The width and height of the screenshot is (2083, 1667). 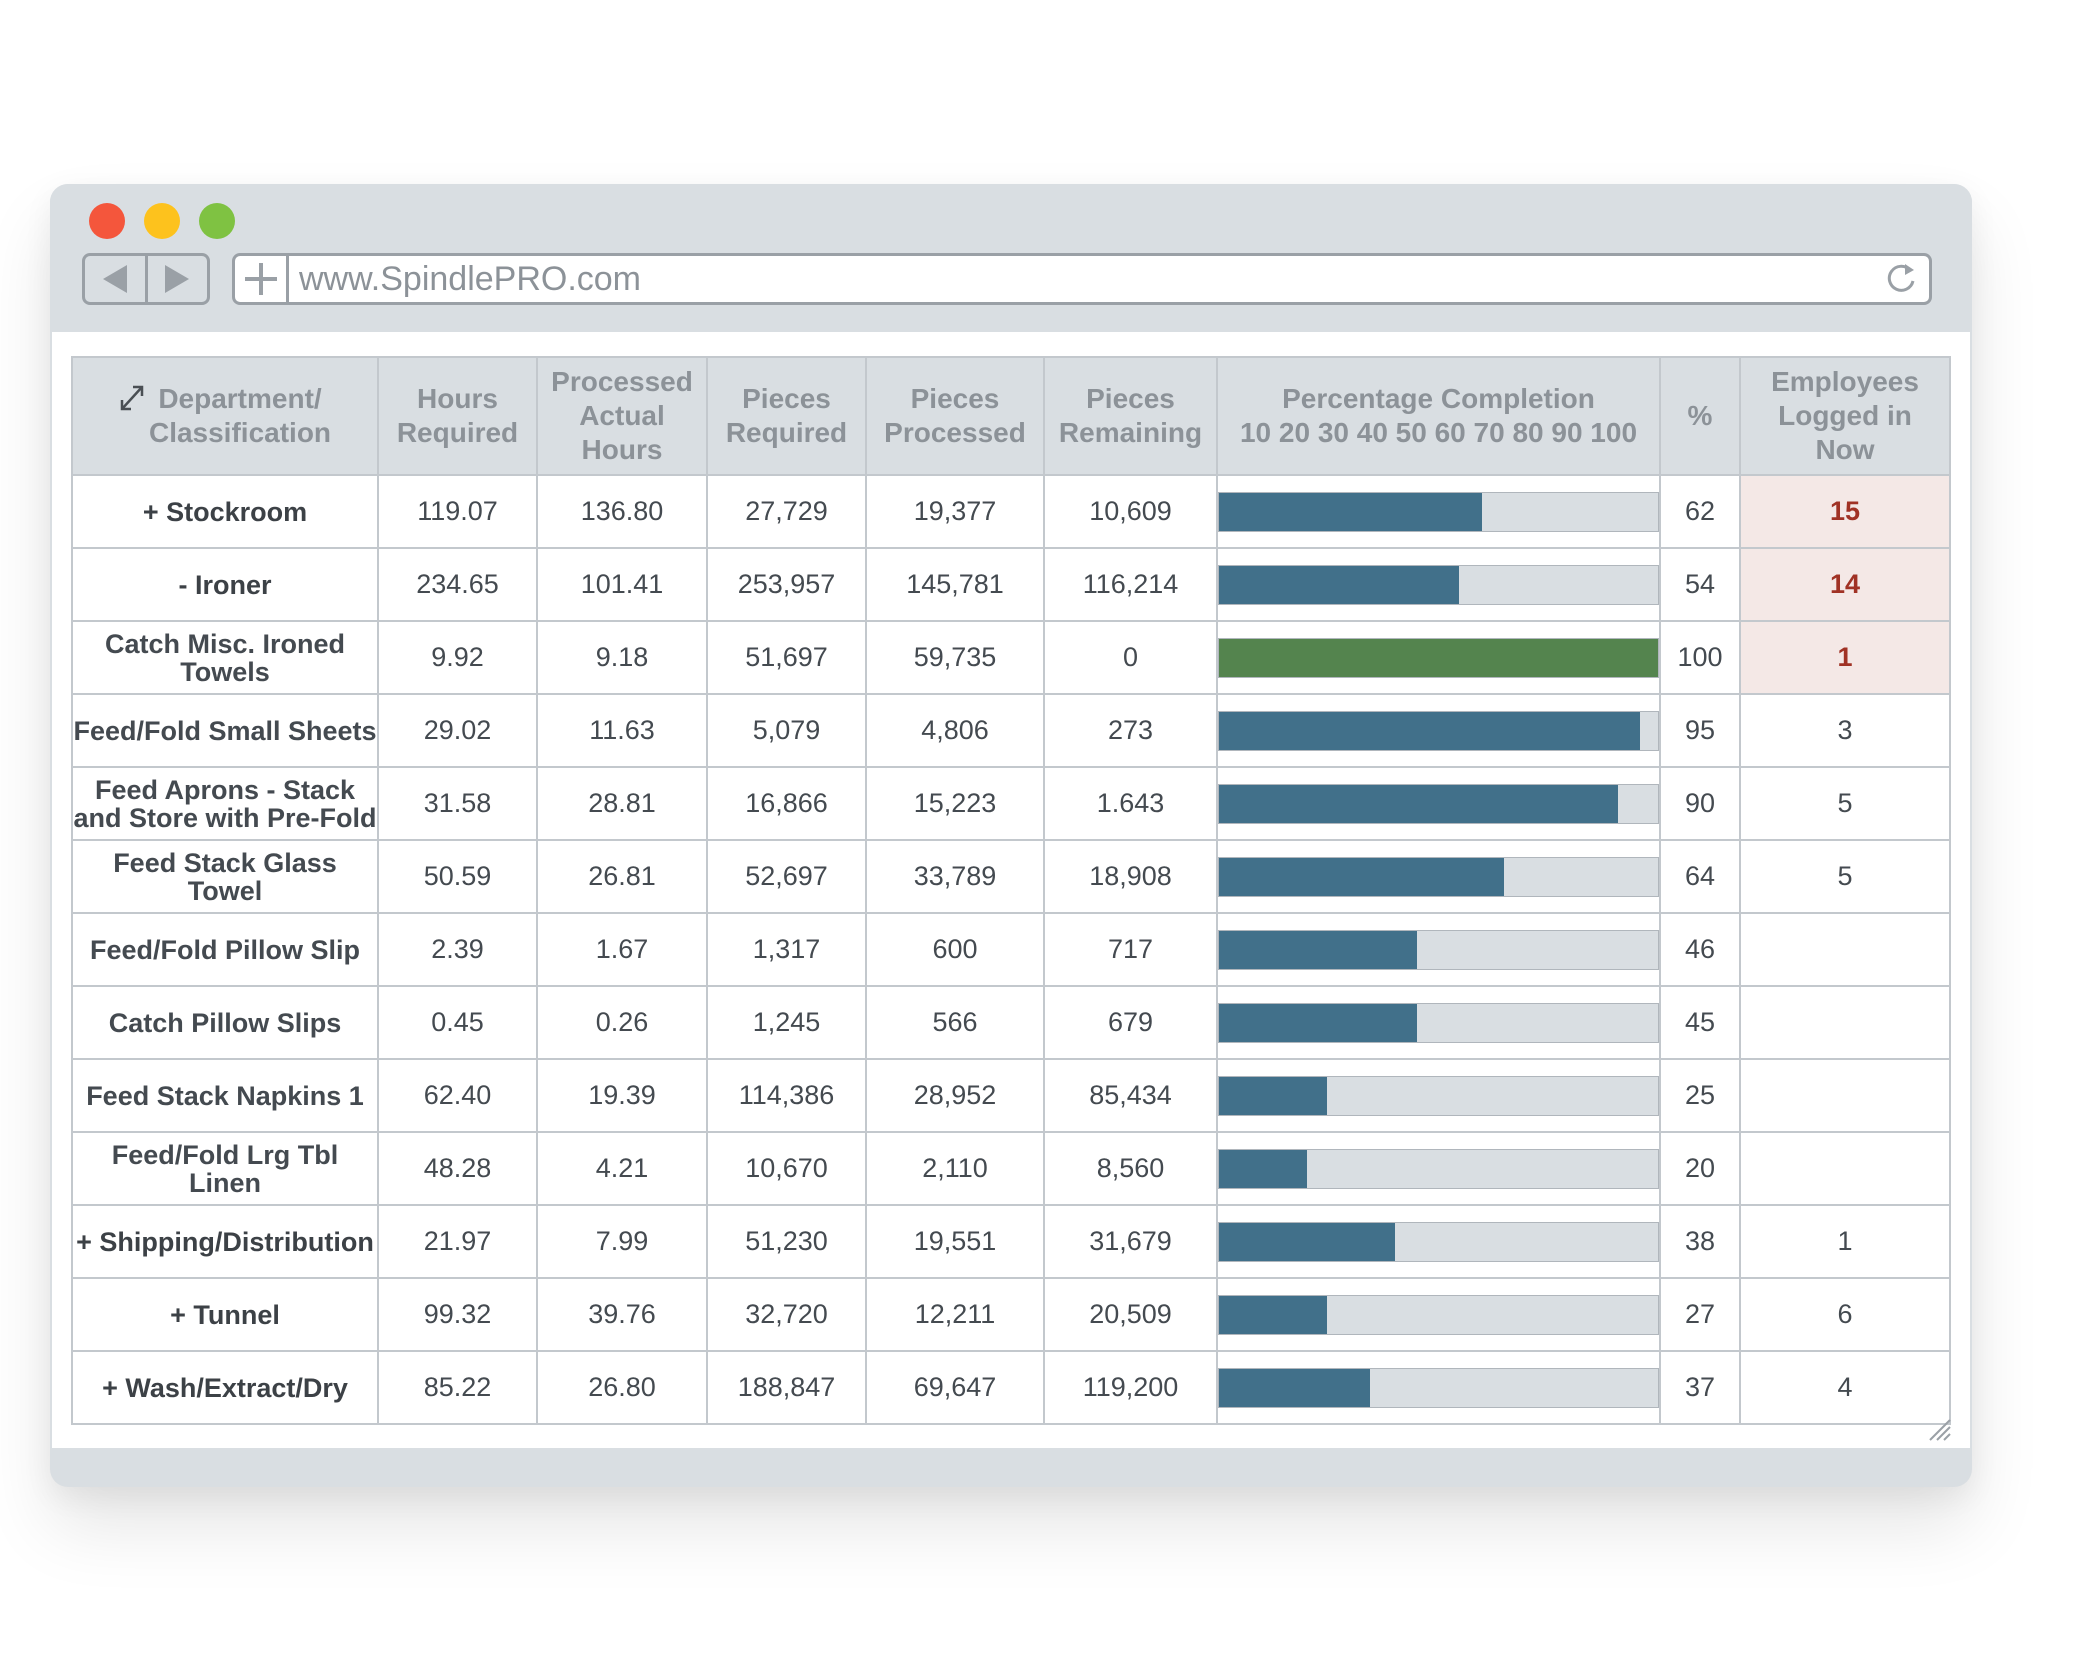 What do you see at coordinates (225, 1095) in the screenshot?
I see `classification-name: Feed Stack Napkins 1` at bounding box center [225, 1095].